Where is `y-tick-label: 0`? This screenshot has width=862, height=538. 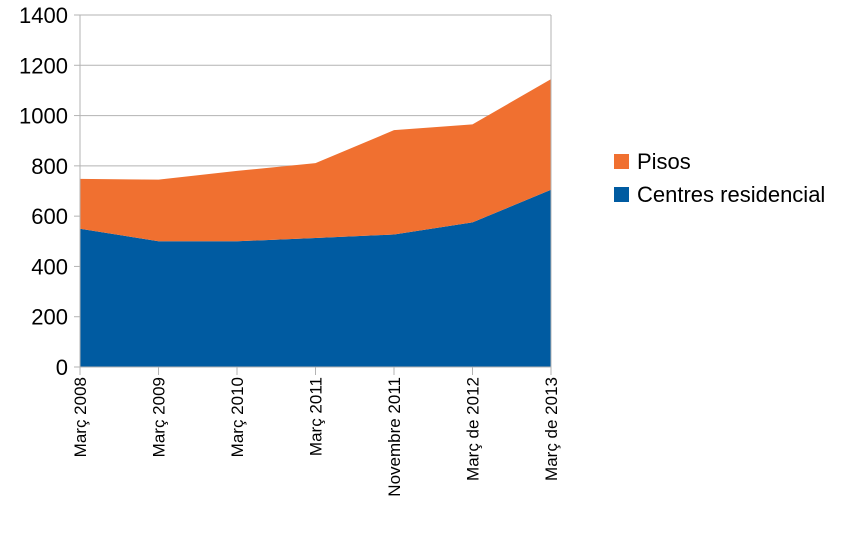 y-tick-label: 0 is located at coordinates (62, 367).